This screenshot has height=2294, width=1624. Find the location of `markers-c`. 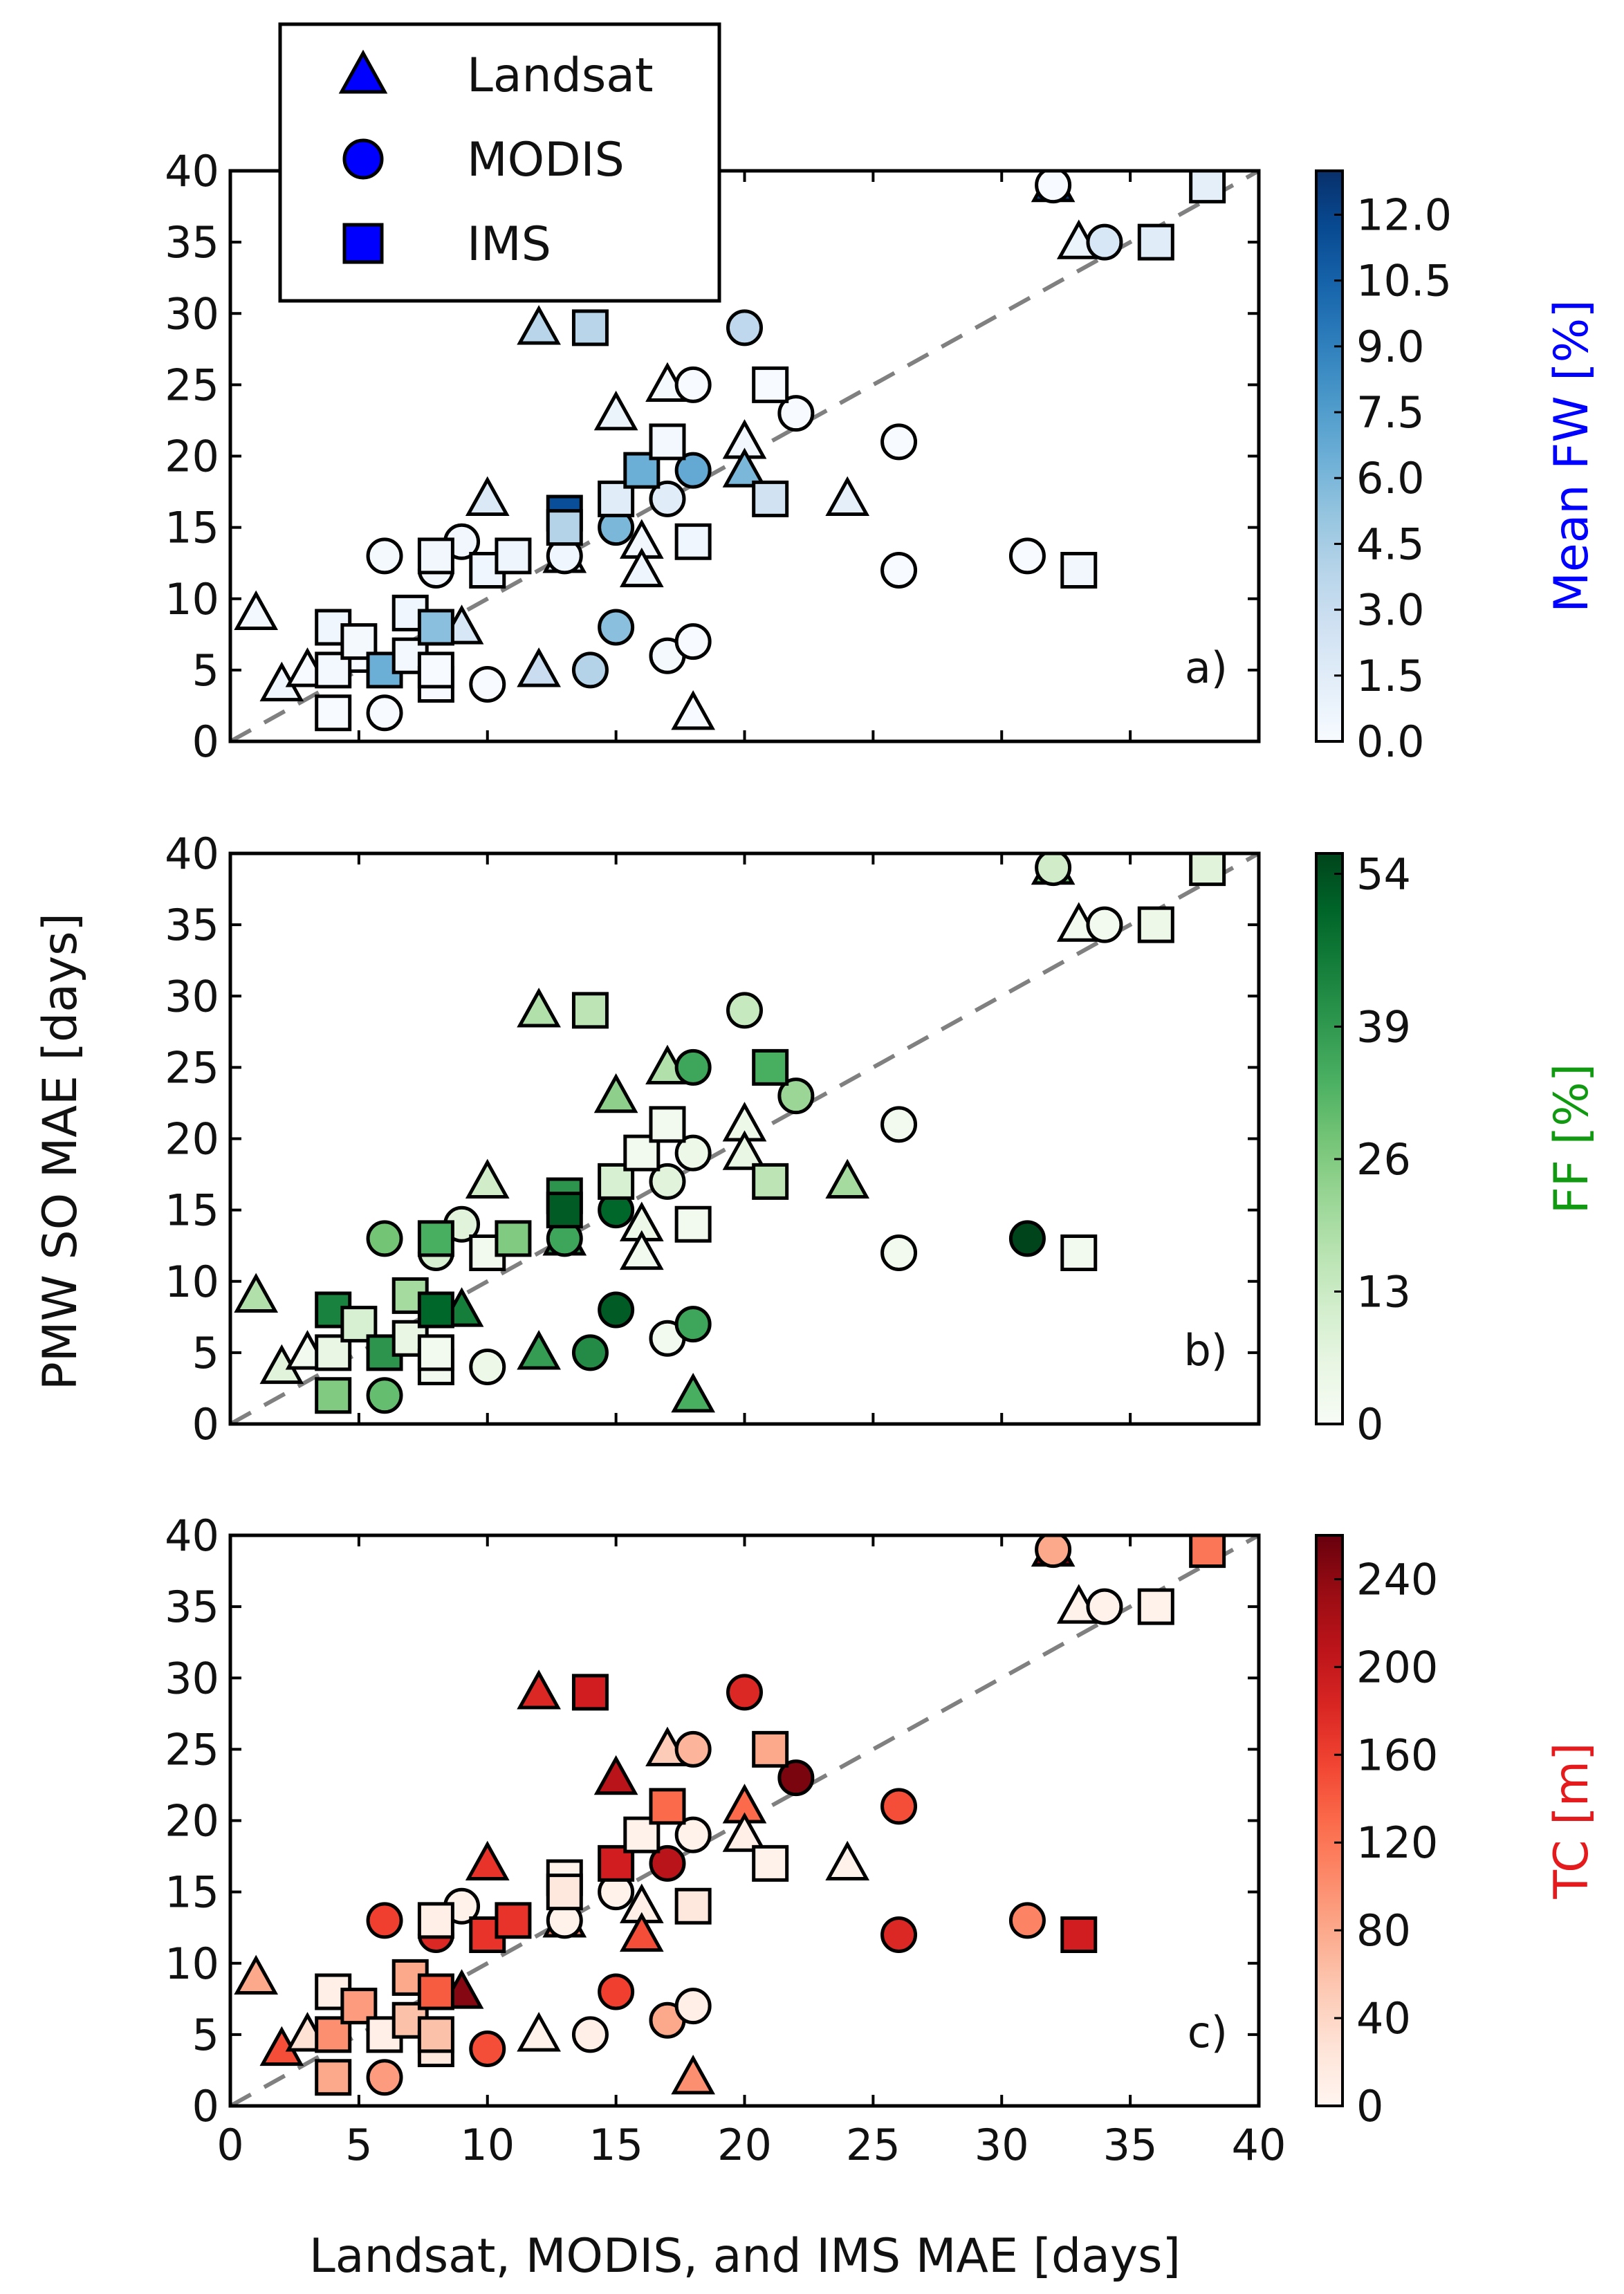

markers-c is located at coordinates (730, 1815).